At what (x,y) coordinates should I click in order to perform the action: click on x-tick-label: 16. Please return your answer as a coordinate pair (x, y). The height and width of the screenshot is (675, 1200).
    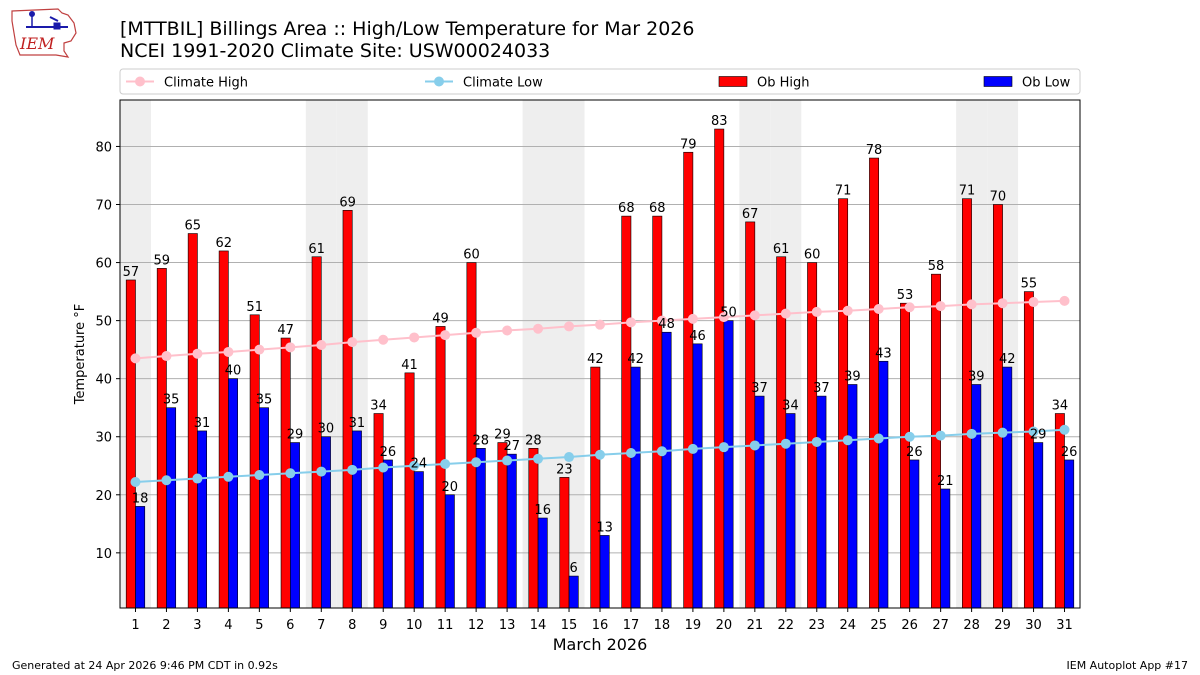
    Looking at the image, I should click on (600, 625).